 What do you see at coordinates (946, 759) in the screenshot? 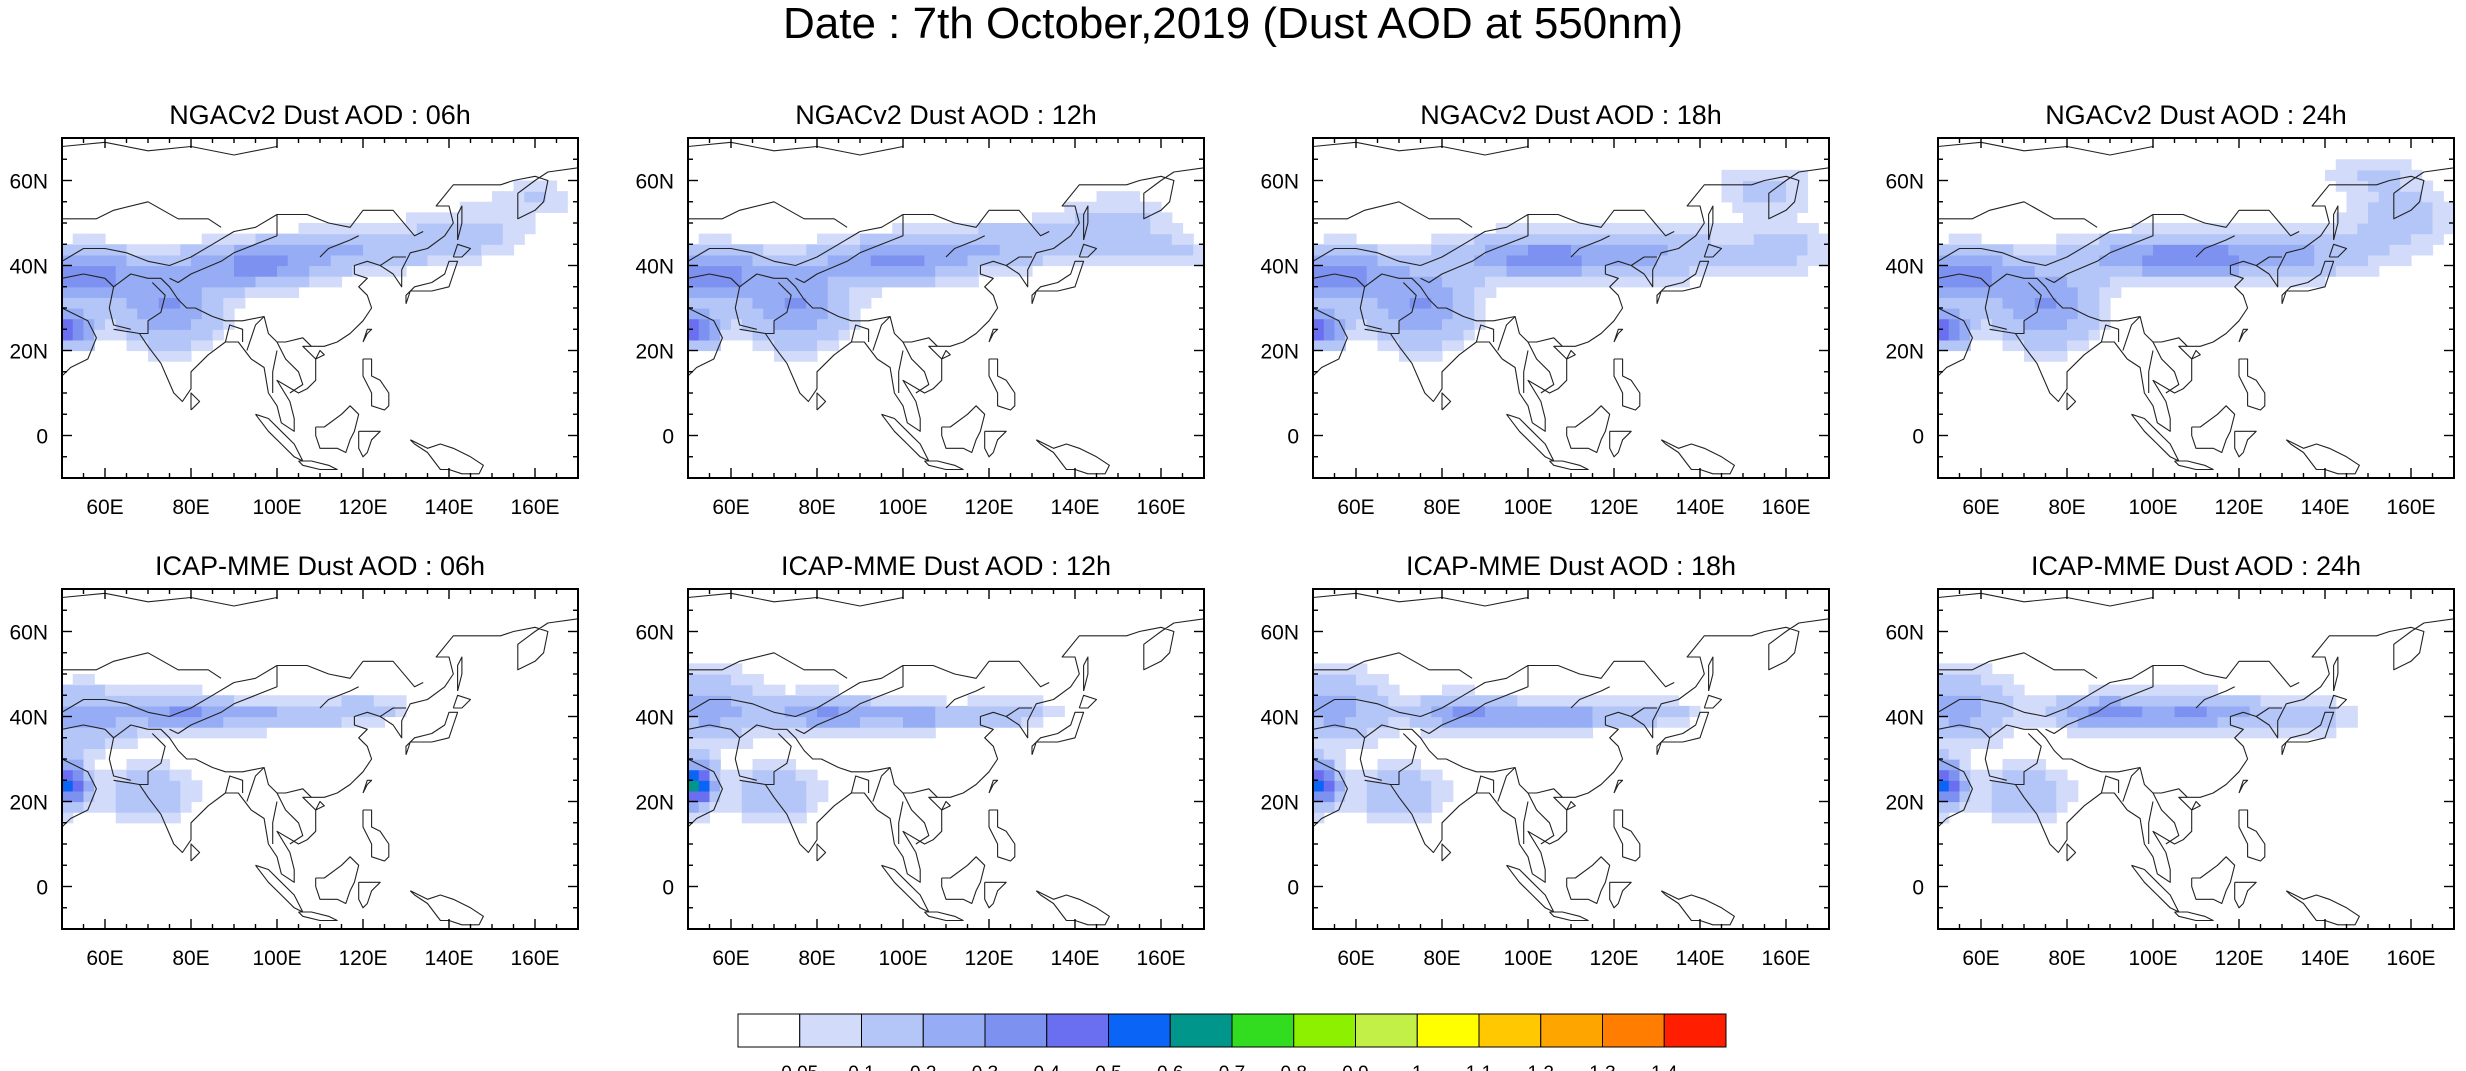
I see `axis-ticks` at bounding box center [946, 759].